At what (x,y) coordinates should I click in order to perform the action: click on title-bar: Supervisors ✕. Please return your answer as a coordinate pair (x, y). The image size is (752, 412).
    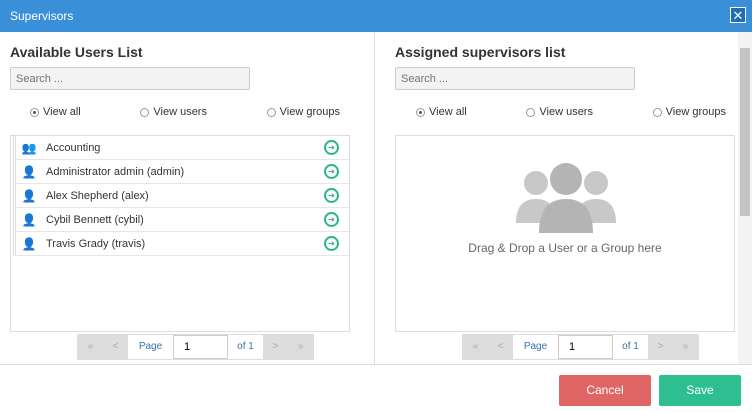
    Looking at the image, I should click on (376, 16).